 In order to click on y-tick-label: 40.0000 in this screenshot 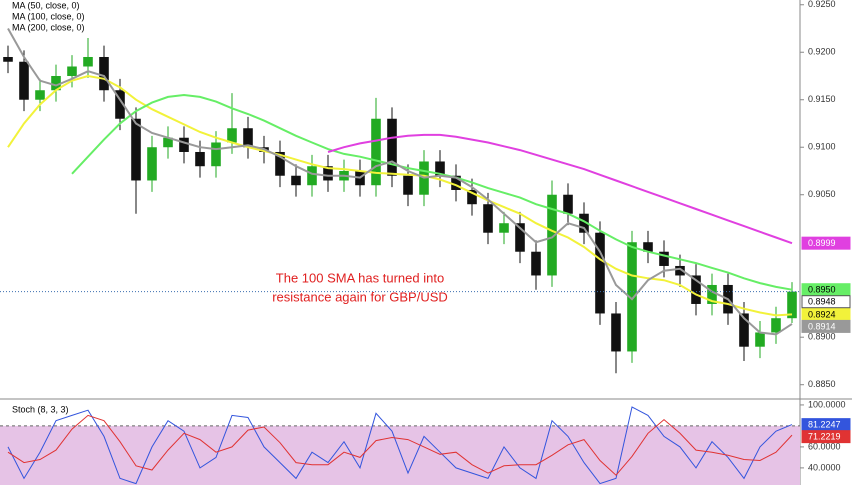, I will do `click(824, 467)`.